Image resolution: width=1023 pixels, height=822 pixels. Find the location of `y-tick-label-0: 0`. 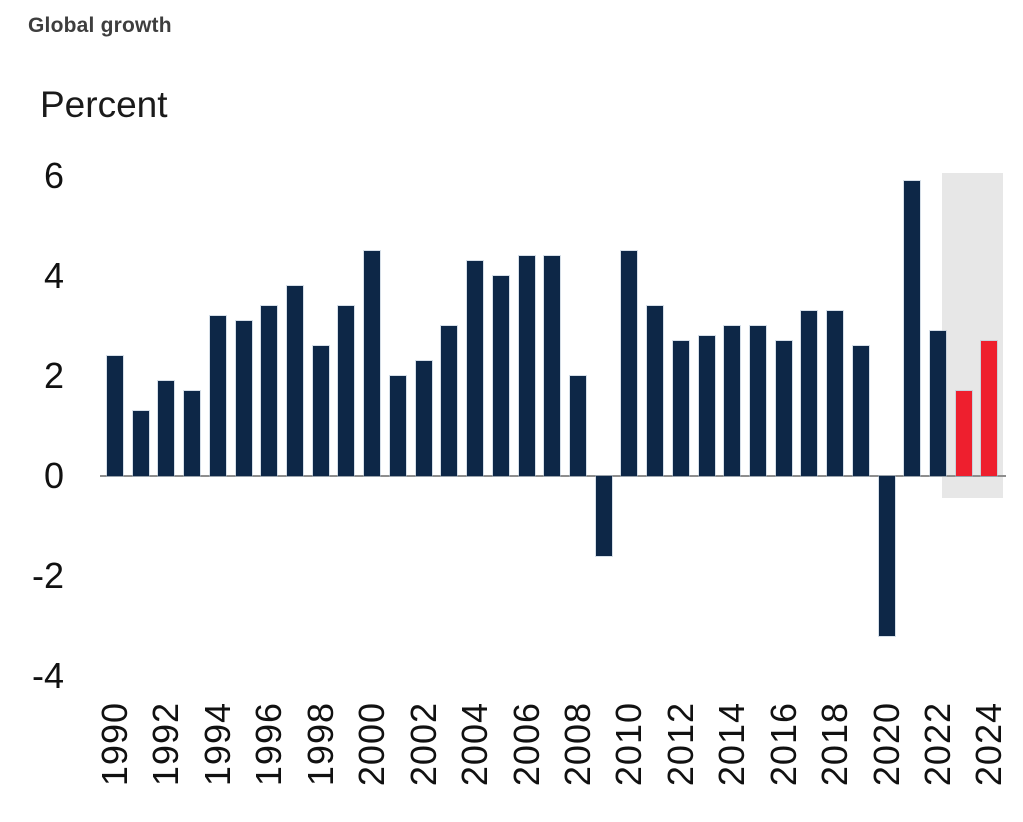

y-tick-label-0: 0 is located at coordinates (53, 475).